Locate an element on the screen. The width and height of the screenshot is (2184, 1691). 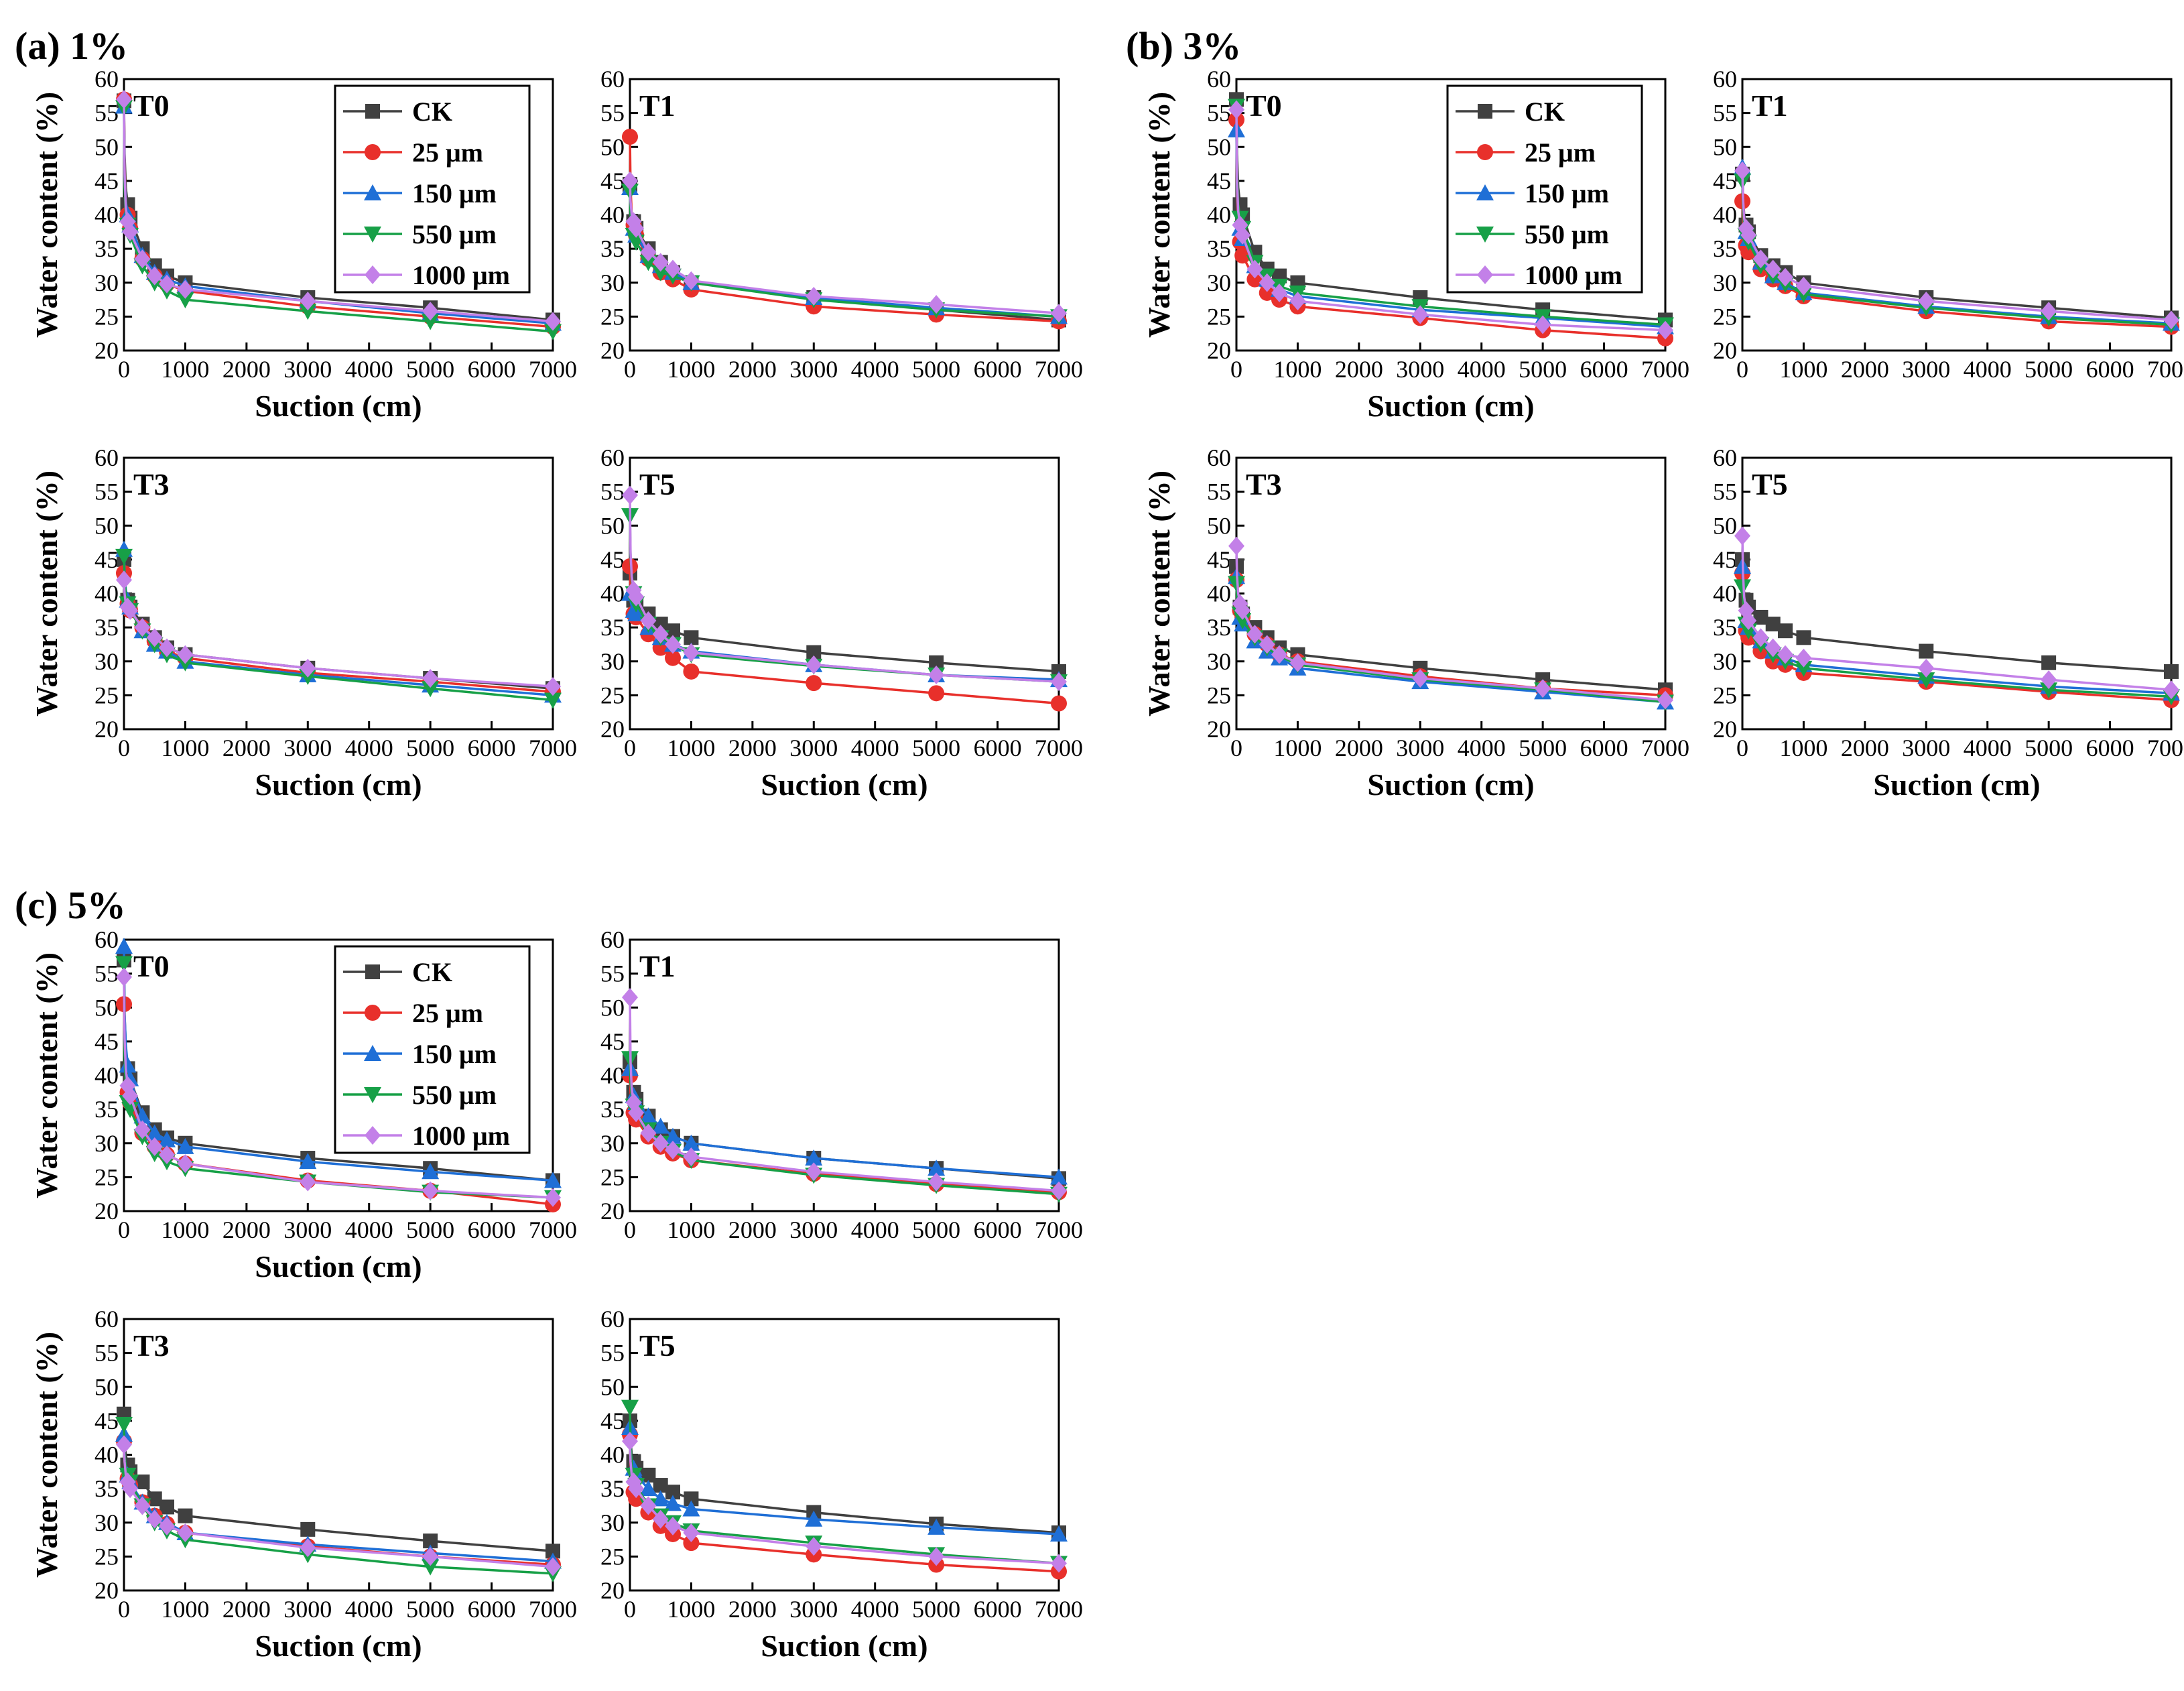
group-label-a-1: (a) 1% is located at coordinates (71, 46).